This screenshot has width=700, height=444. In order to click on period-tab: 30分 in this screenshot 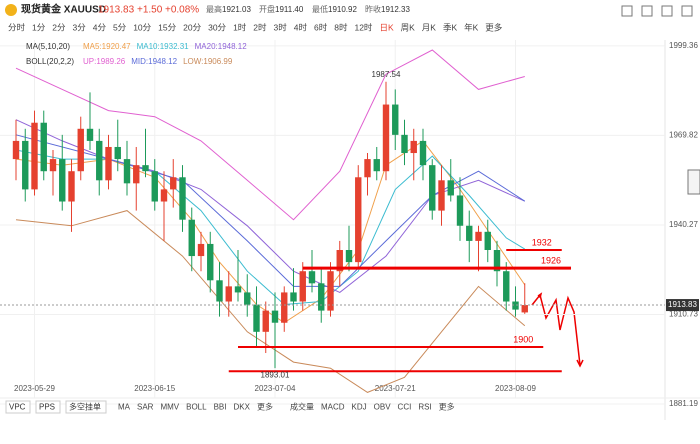, I will do `click(217, 27)`.